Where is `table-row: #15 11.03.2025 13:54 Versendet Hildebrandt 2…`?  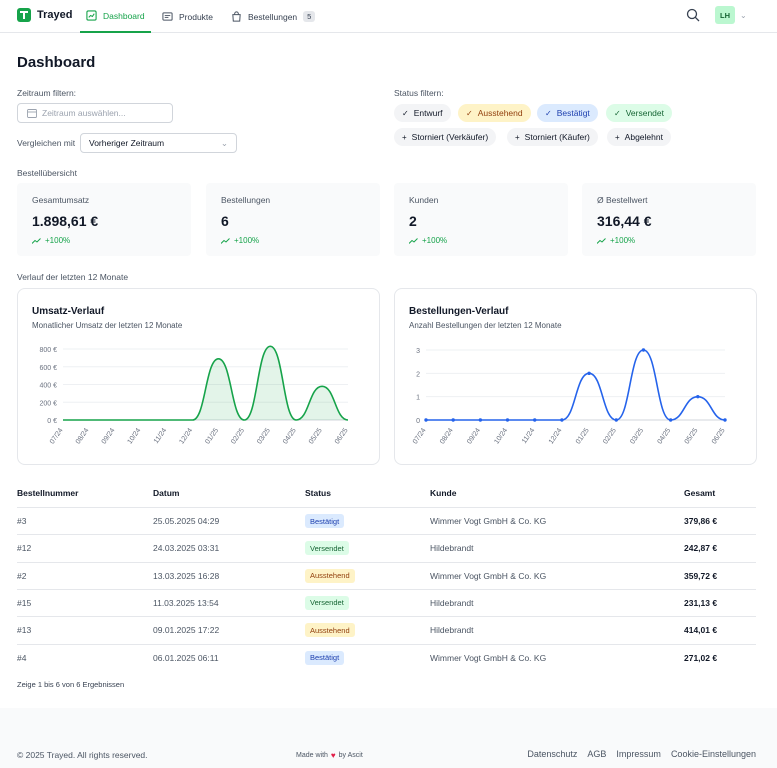 table-row: #15 11.03.2025 13:54 Versendet Hildebrandt 2… is located at coordinates (386, 602).